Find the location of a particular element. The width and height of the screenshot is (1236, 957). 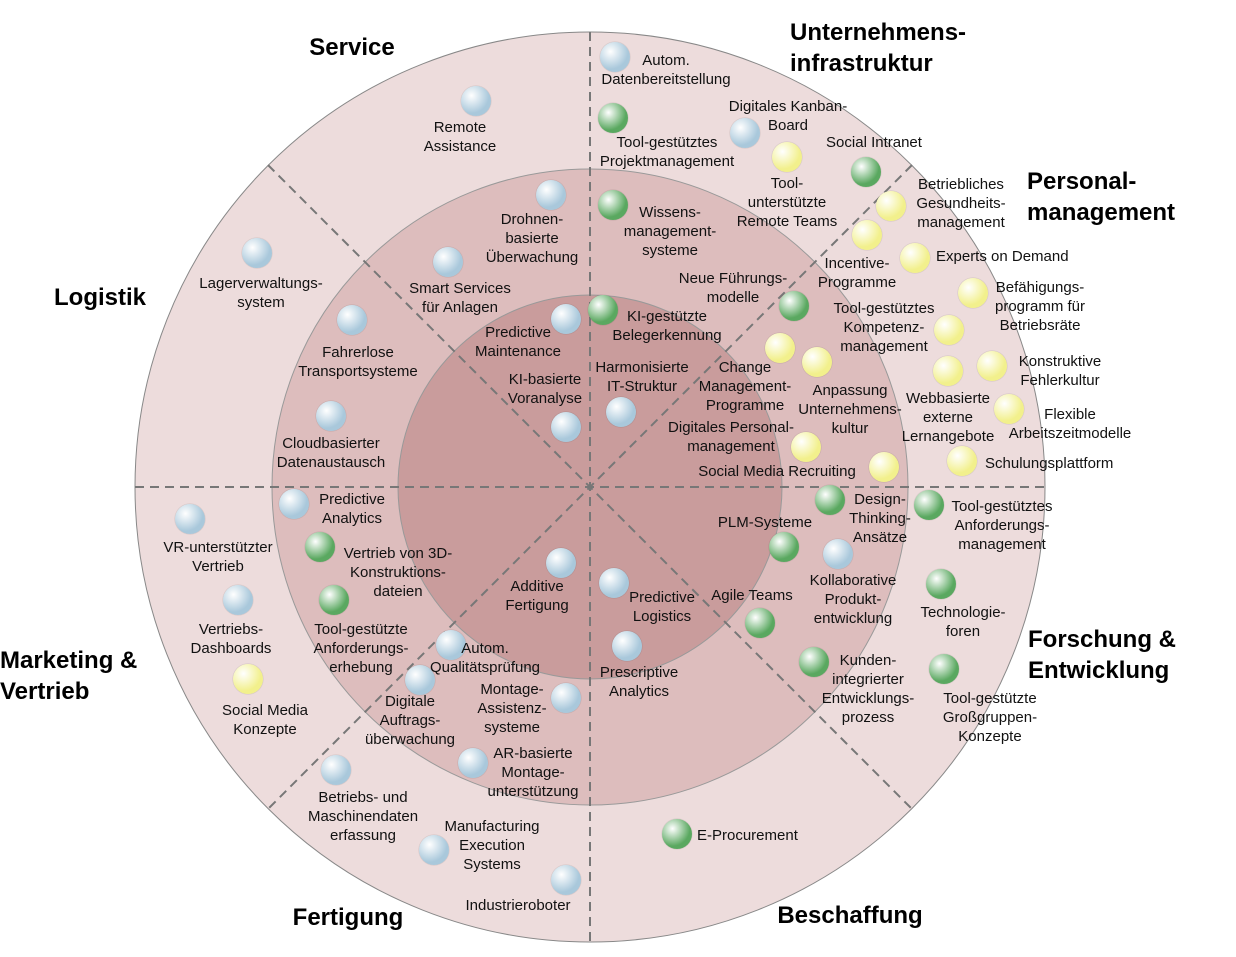

technology-label: Cloudbasierter Datenaustausch is located at coordinates (331, 453).